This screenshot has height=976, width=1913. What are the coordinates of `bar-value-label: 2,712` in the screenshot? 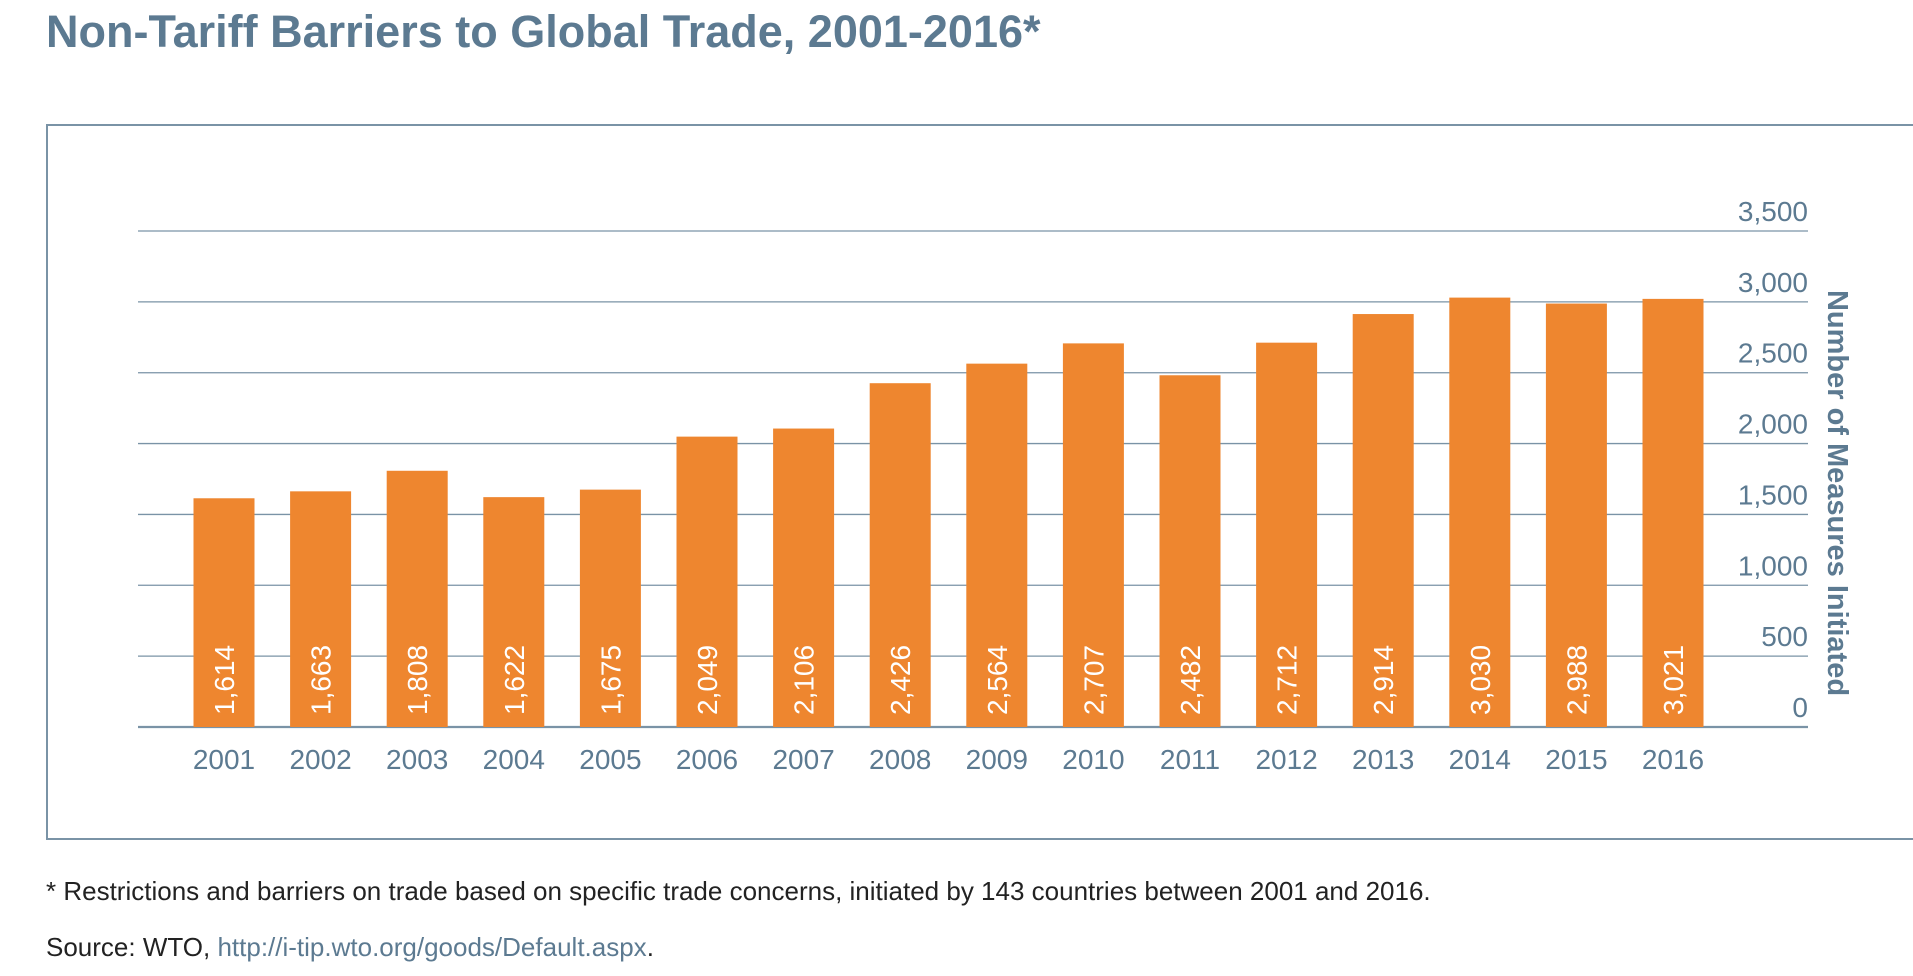 It's located at (1287, 680).